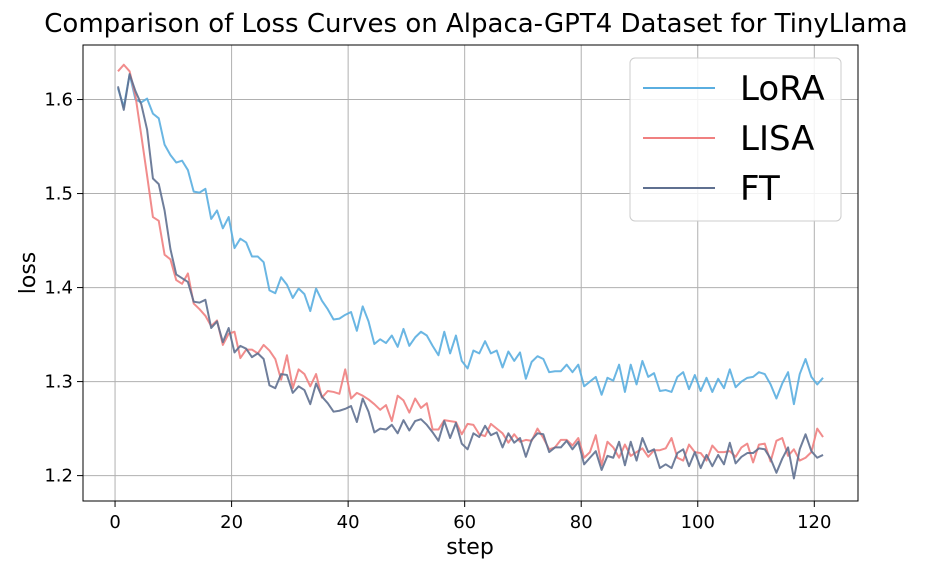 Image resolution: width=941 pixels, height=566 pixels. Describe the element at coordinates (464, 522) in the screenshot. I see `x-tick-label: 60` at that location.